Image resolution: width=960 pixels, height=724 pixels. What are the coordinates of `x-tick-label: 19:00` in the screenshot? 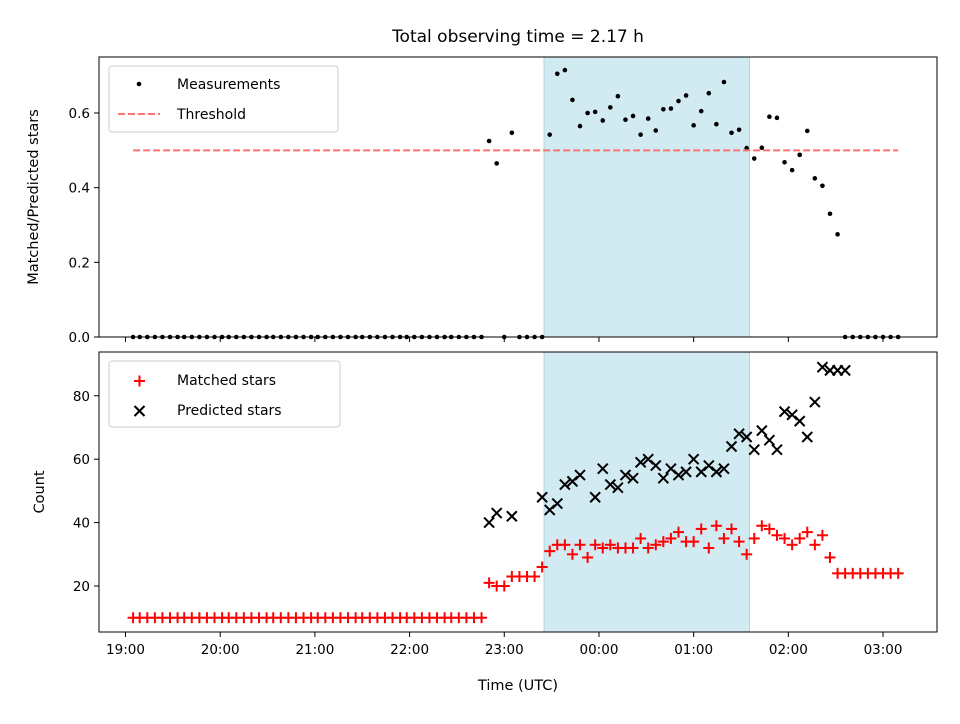 It's located at (125, 650).